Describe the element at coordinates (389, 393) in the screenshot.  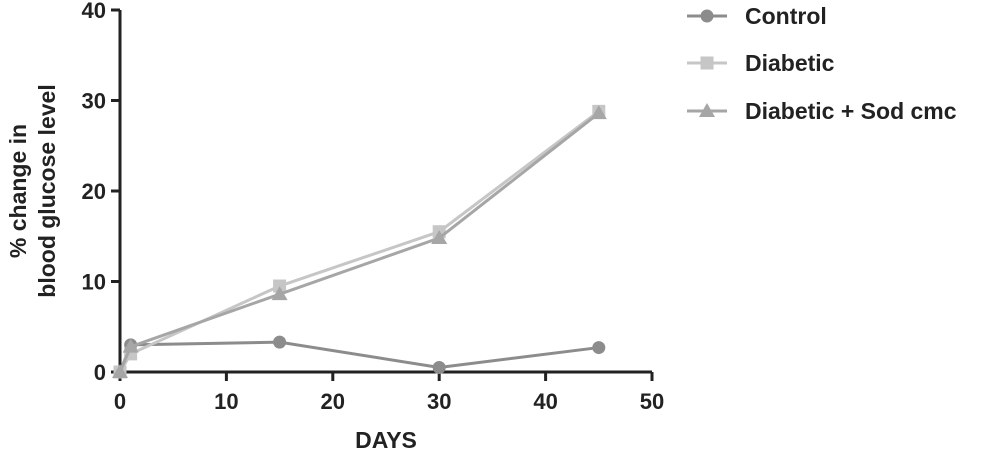
I see `x-ticks: 0 10 20 30 40 50` at that location.